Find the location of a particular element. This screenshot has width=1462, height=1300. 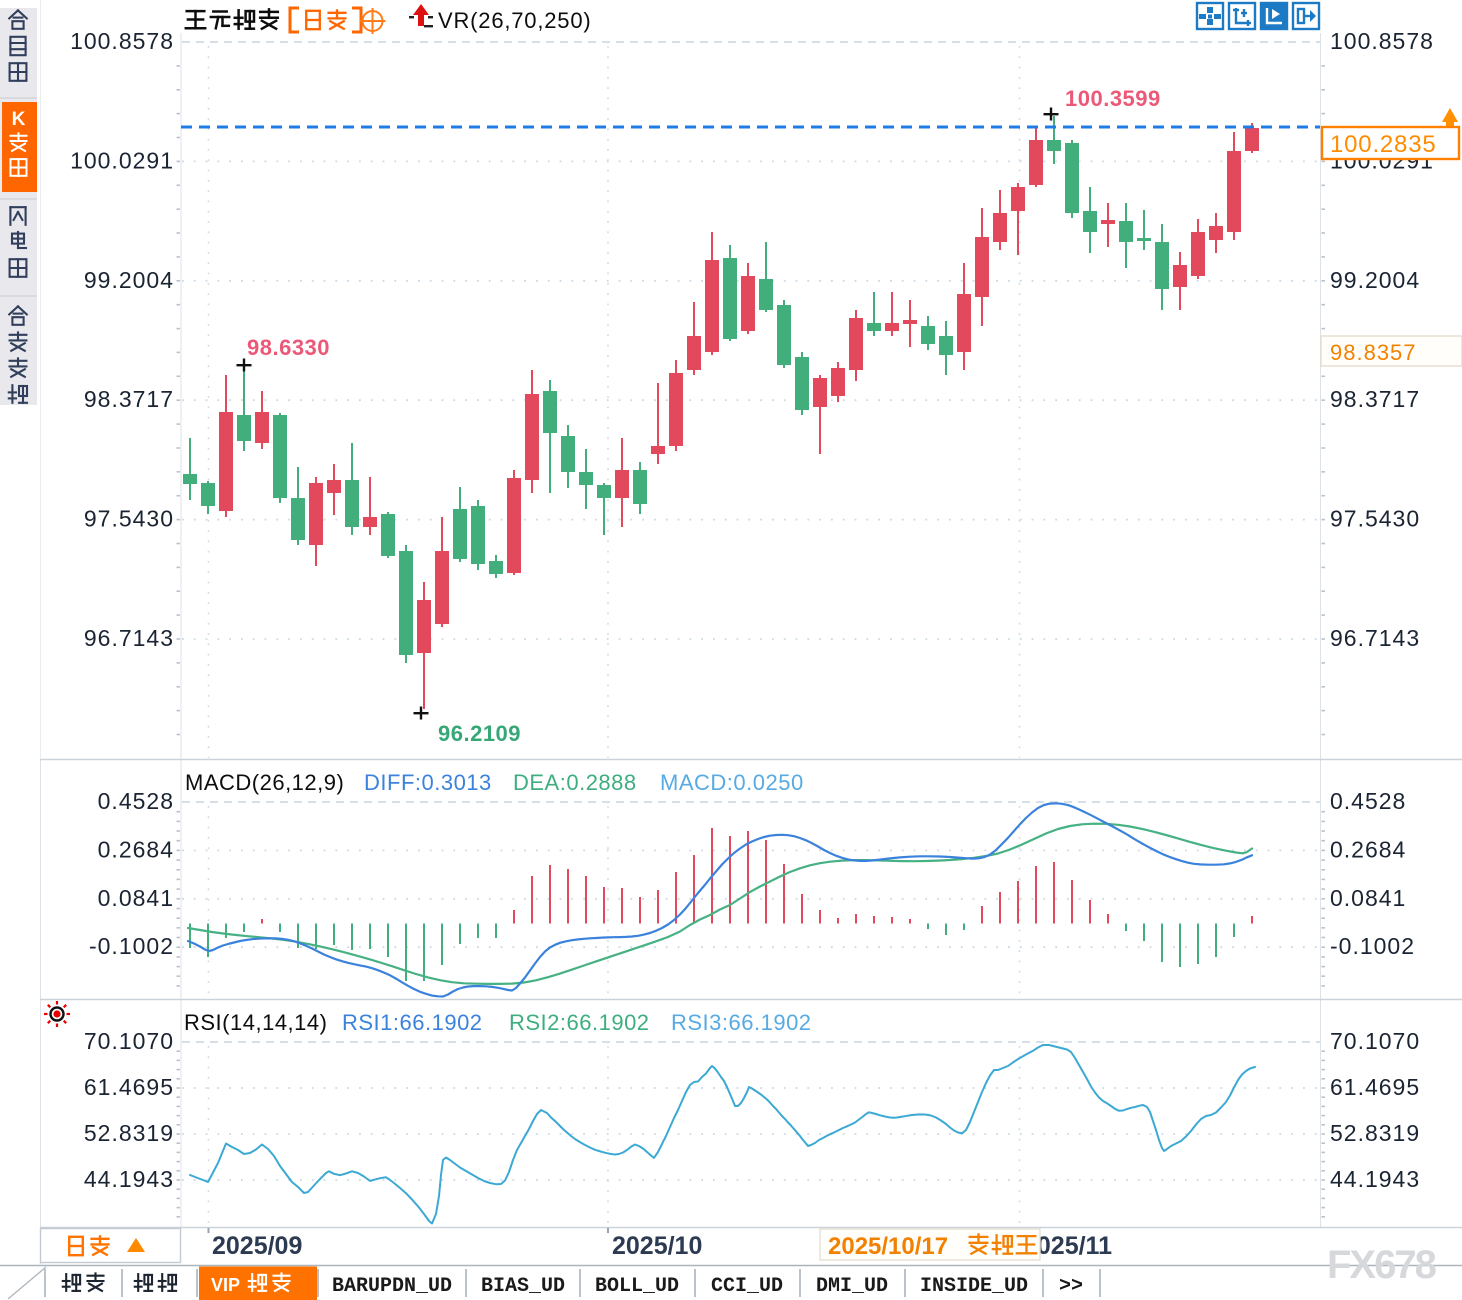

svg-text: 98.8357 is located at coordinates (1373, 352).